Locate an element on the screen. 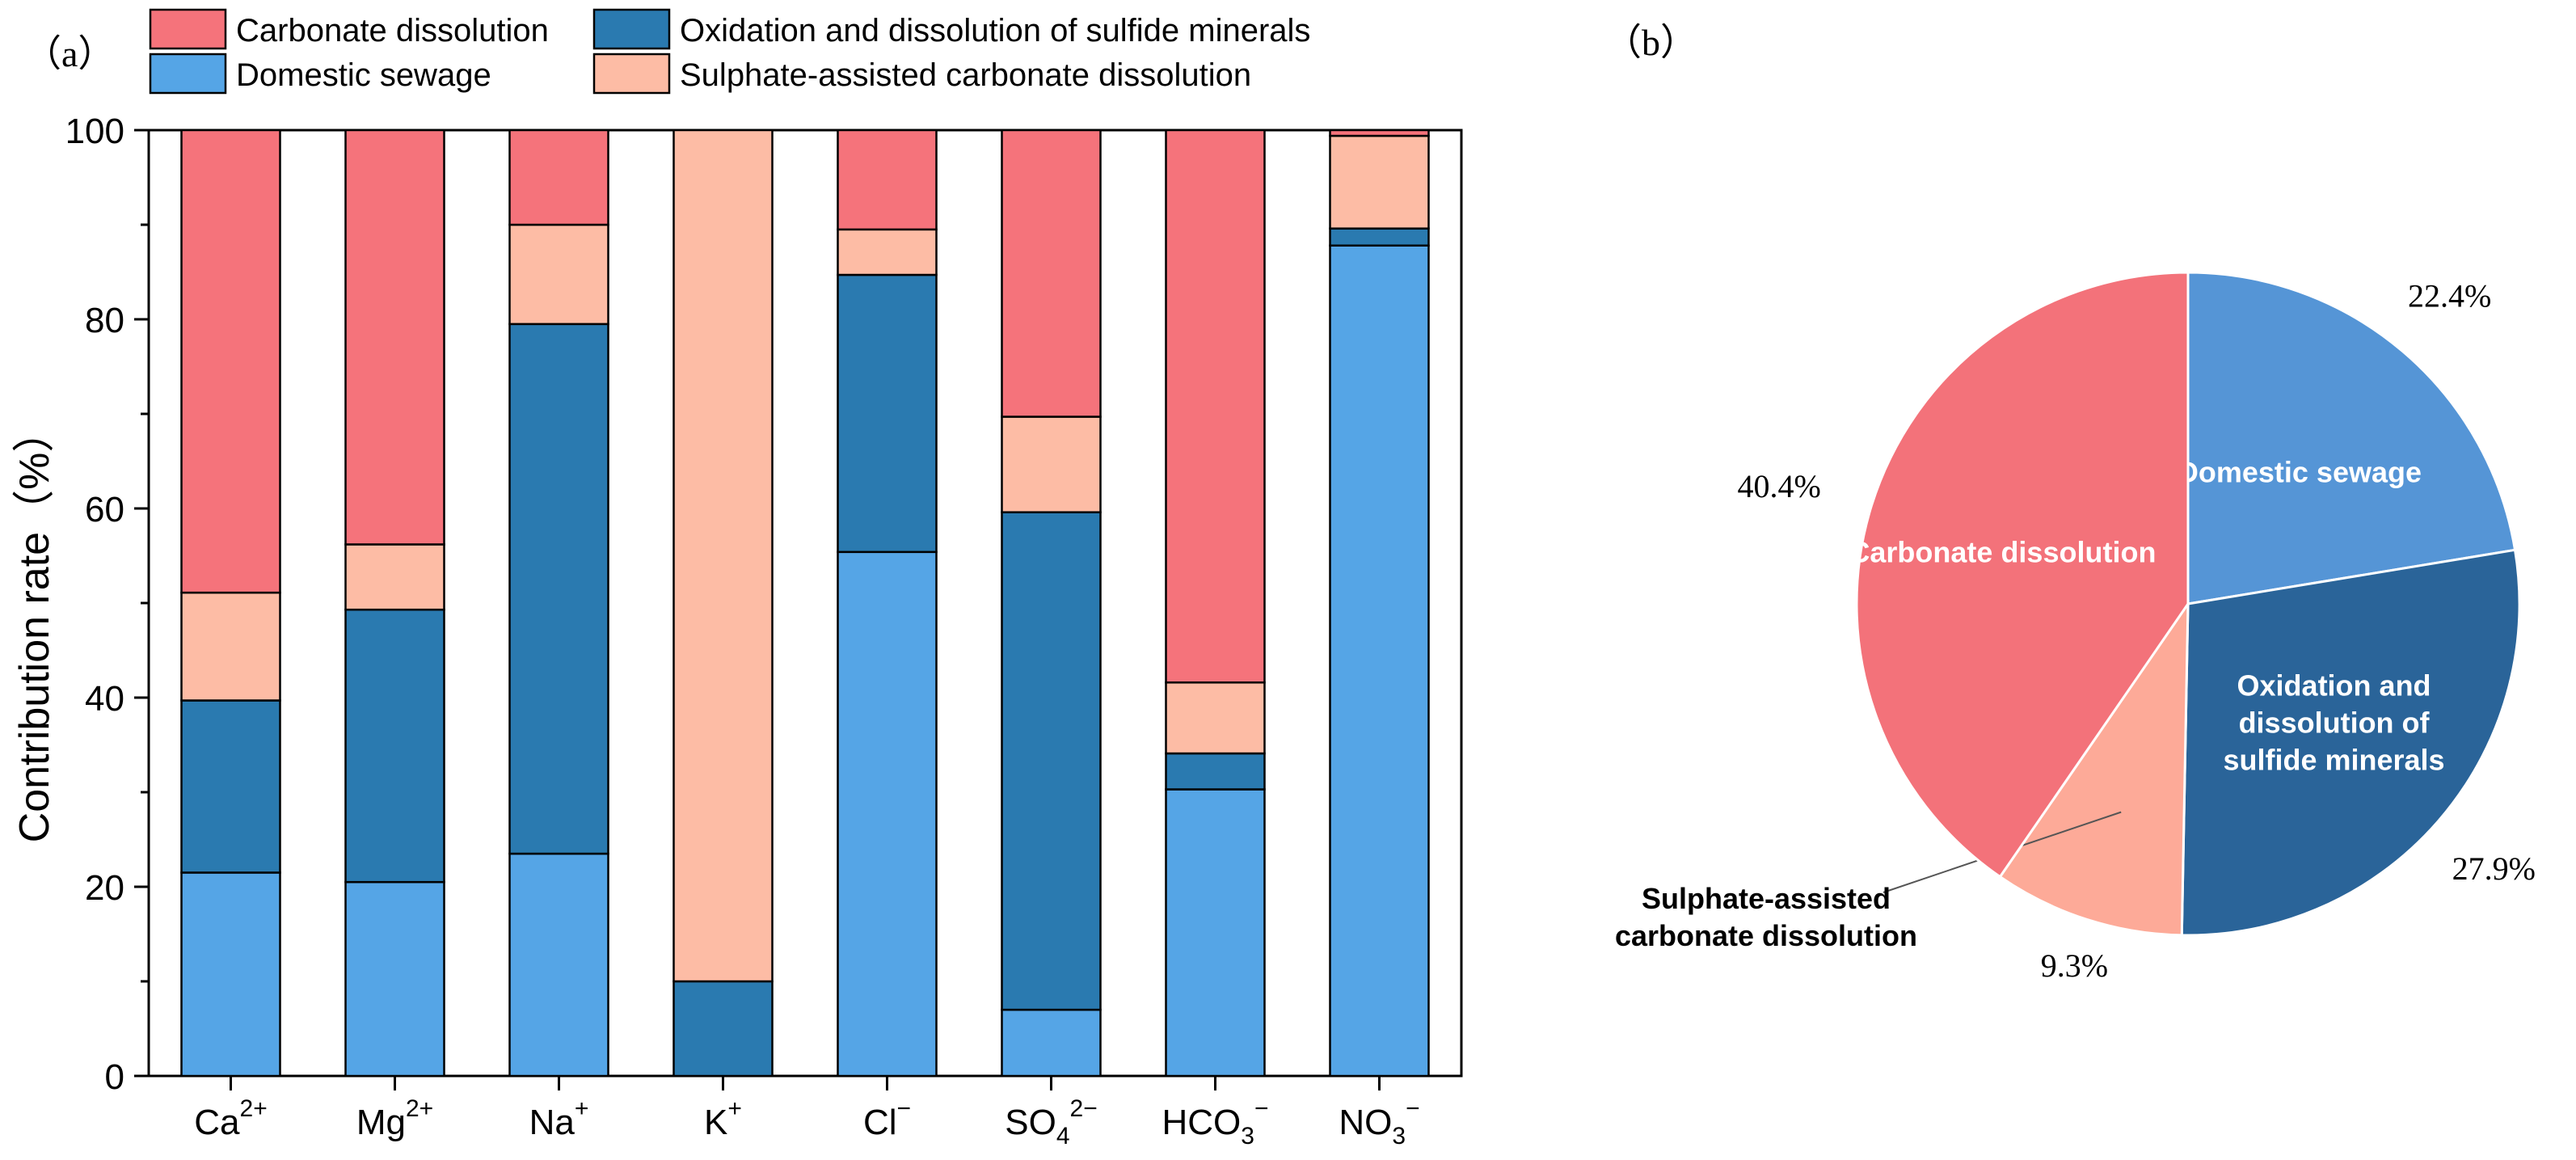 The height and width of the screenshot is (1160, 2576). legend-label: Sulphate-assisted carbonate dissolution is located at coordinates (966, 75).